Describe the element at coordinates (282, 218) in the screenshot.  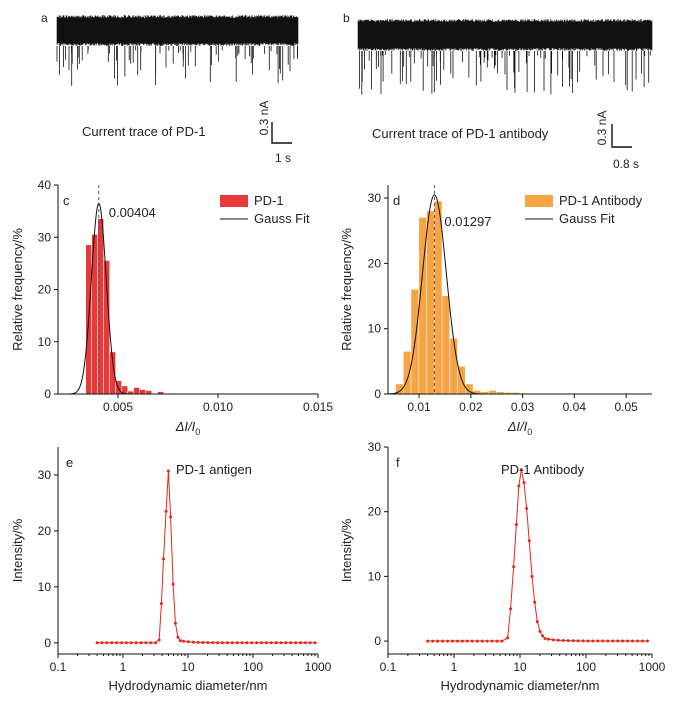
I see `legend-label-fit: Gauss Fit` at that location.